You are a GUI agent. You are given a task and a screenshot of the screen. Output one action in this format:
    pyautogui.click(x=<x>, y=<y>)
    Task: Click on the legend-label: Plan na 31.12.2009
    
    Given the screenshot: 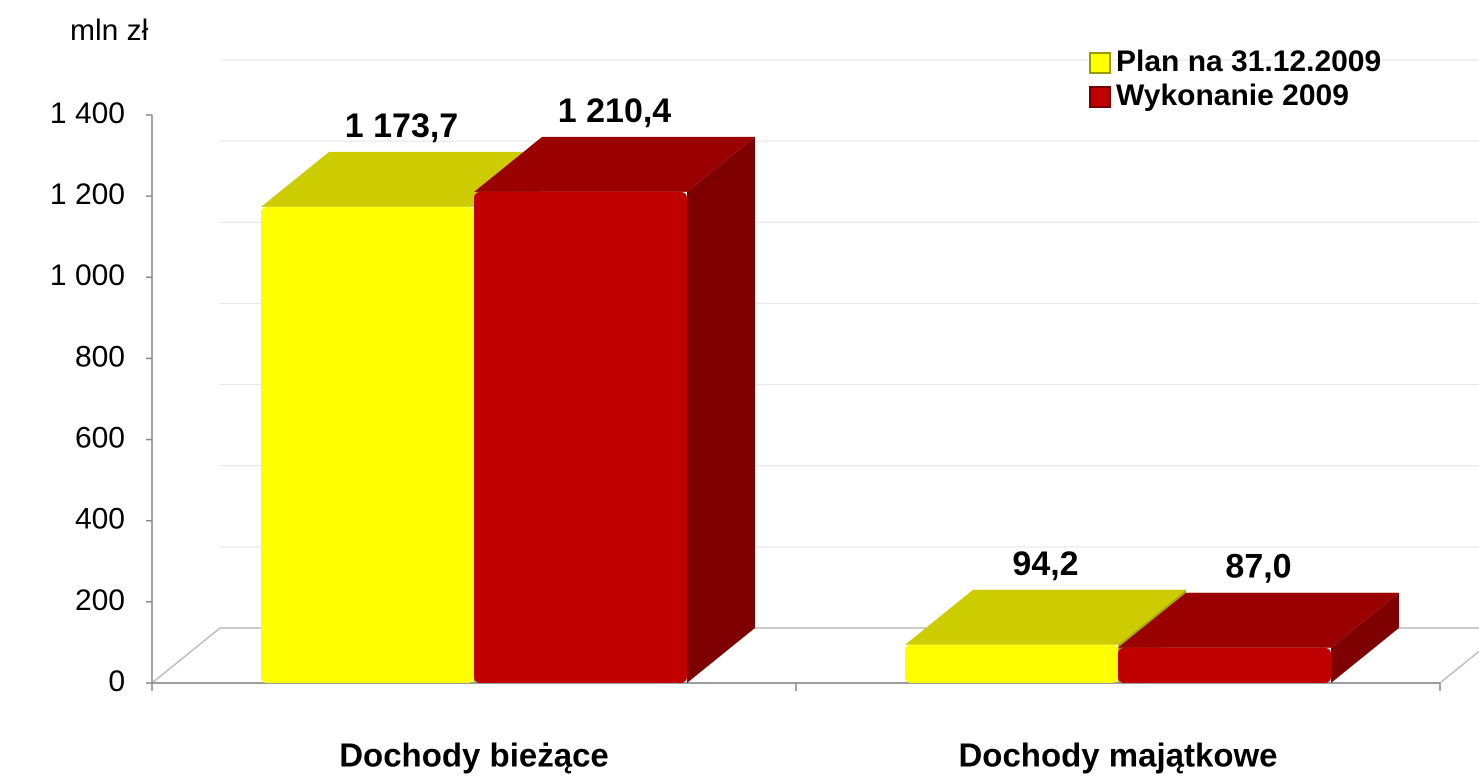 What is the action you would take?
    pyautogui.click(x=1248, y=61)
    